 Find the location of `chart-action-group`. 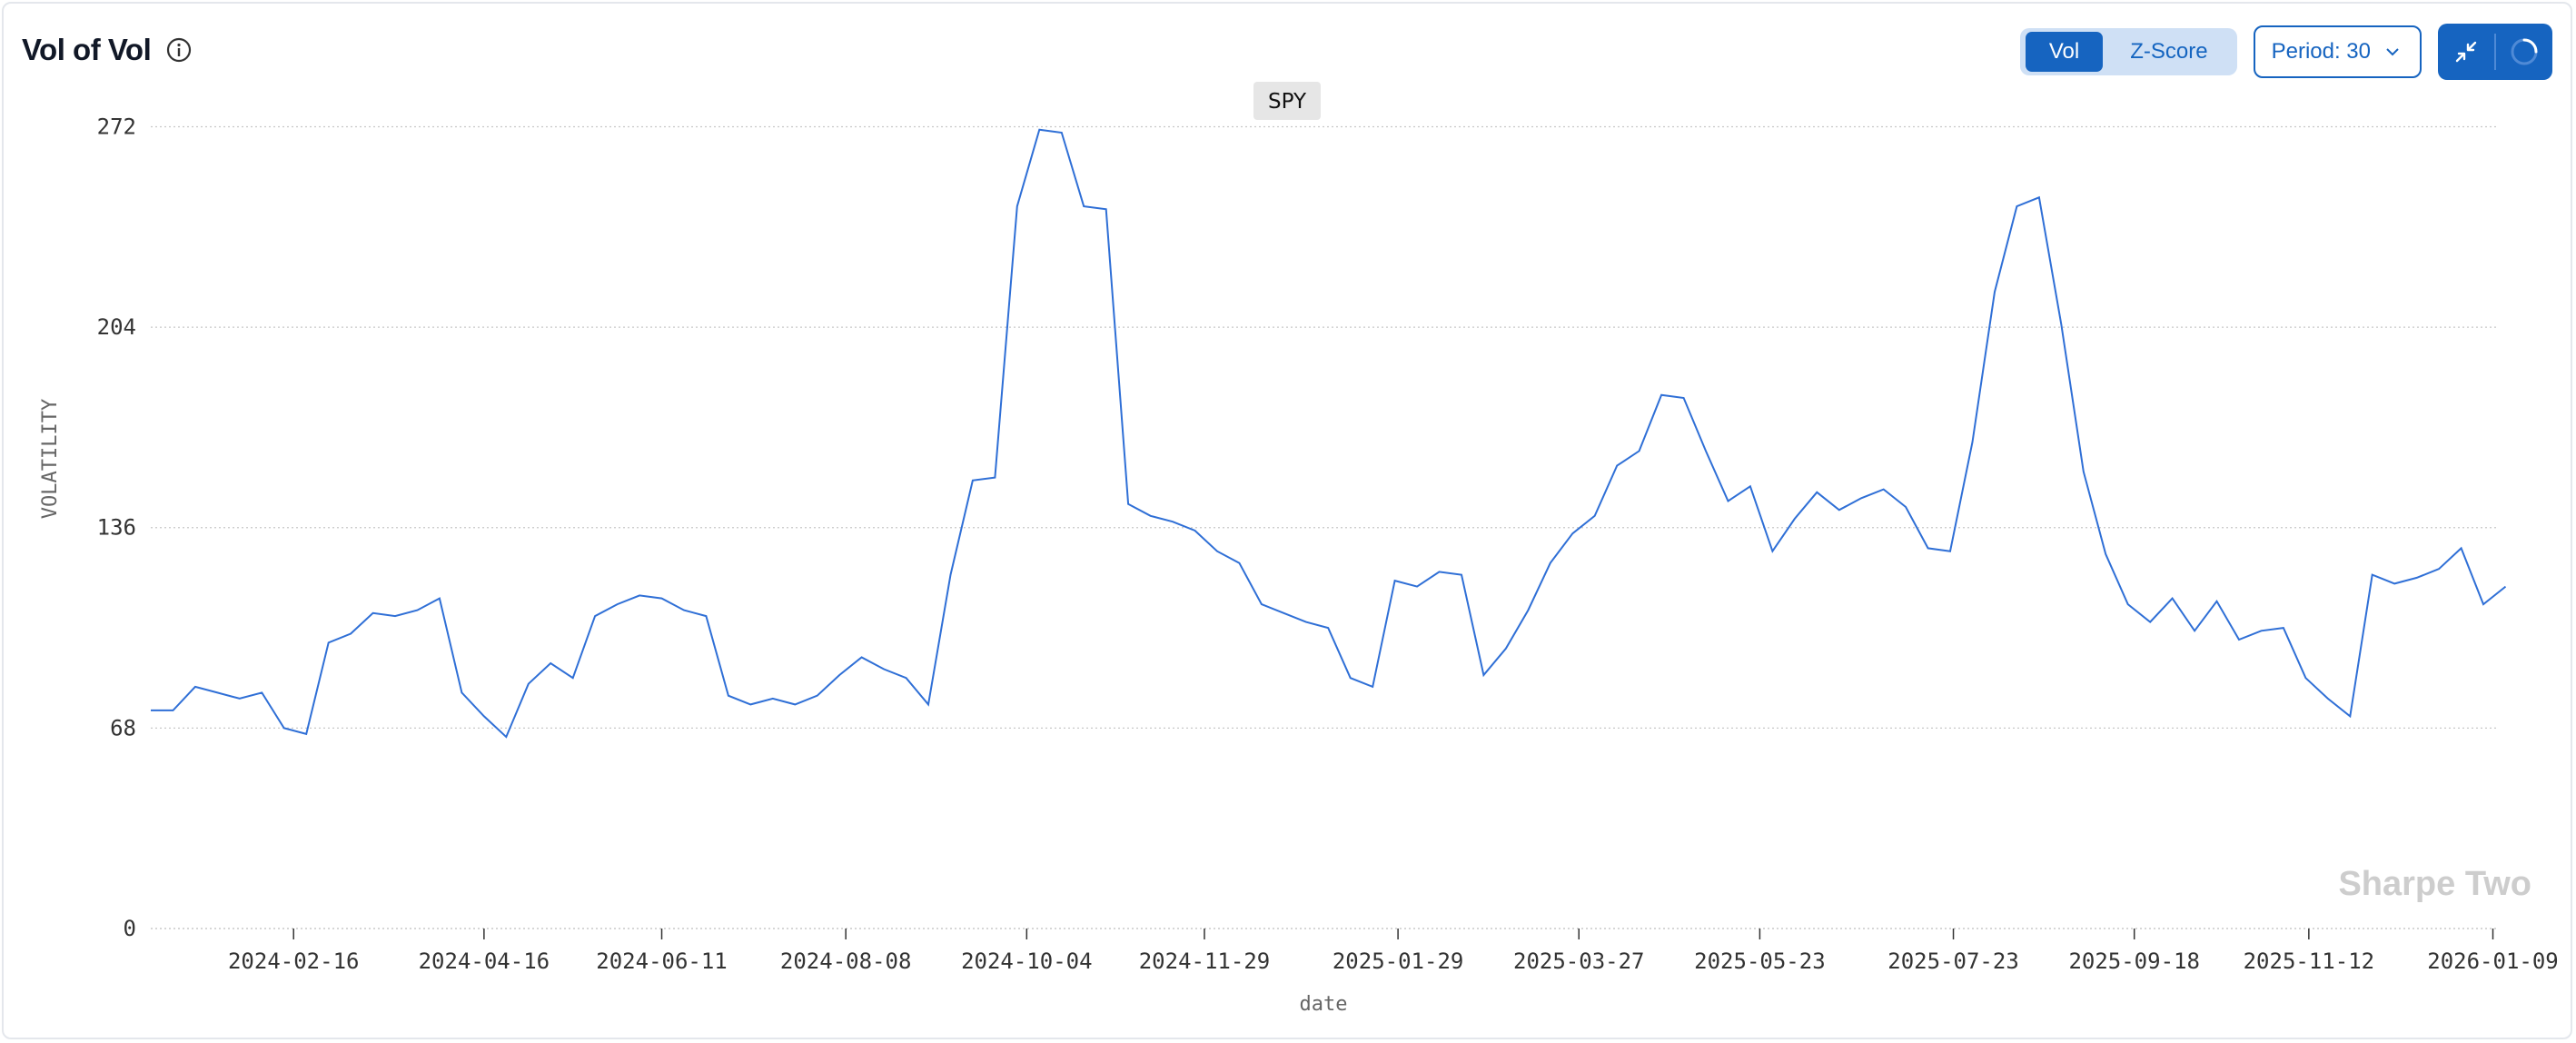

chart-action-group is located at coordinates (2495, 52).